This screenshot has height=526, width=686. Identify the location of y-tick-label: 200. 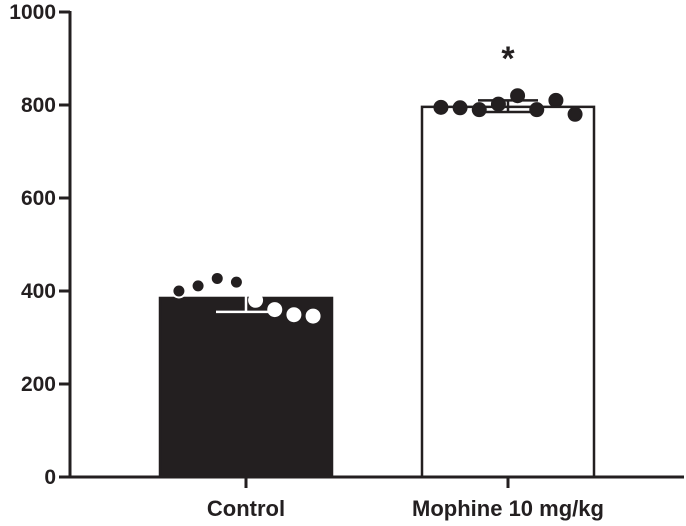
(38, 384).